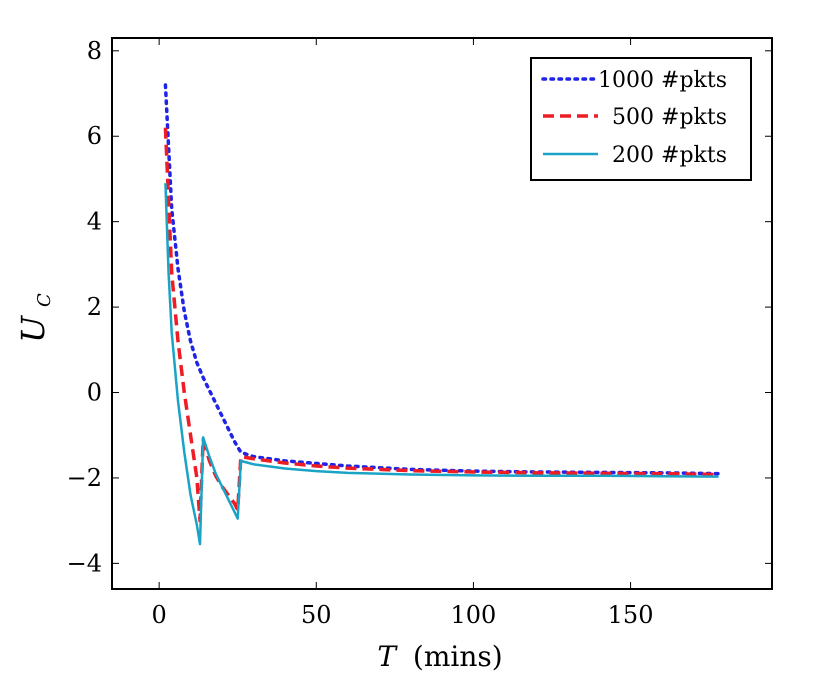 This screenshot has height=689, width=838. What do you see at coordinates (631, 615) in the screenshot?
I see `x-tick-label: 150` at bounding box center [631, 615].